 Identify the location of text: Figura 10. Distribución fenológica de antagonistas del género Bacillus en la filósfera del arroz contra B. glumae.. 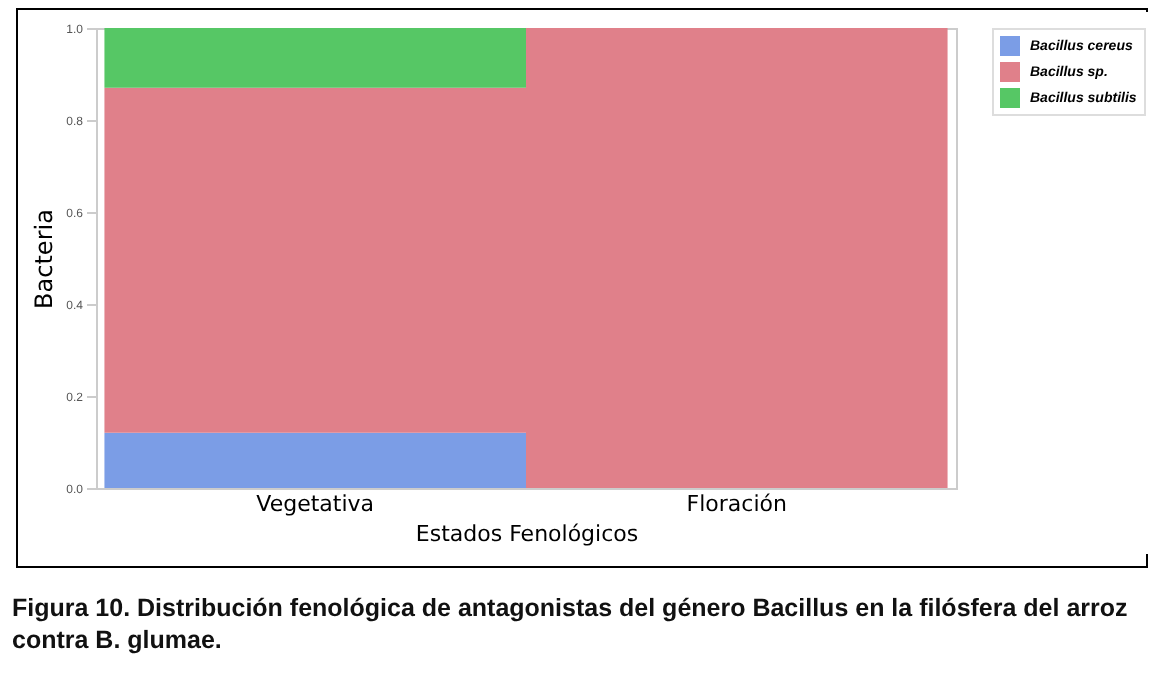
(571, 624).